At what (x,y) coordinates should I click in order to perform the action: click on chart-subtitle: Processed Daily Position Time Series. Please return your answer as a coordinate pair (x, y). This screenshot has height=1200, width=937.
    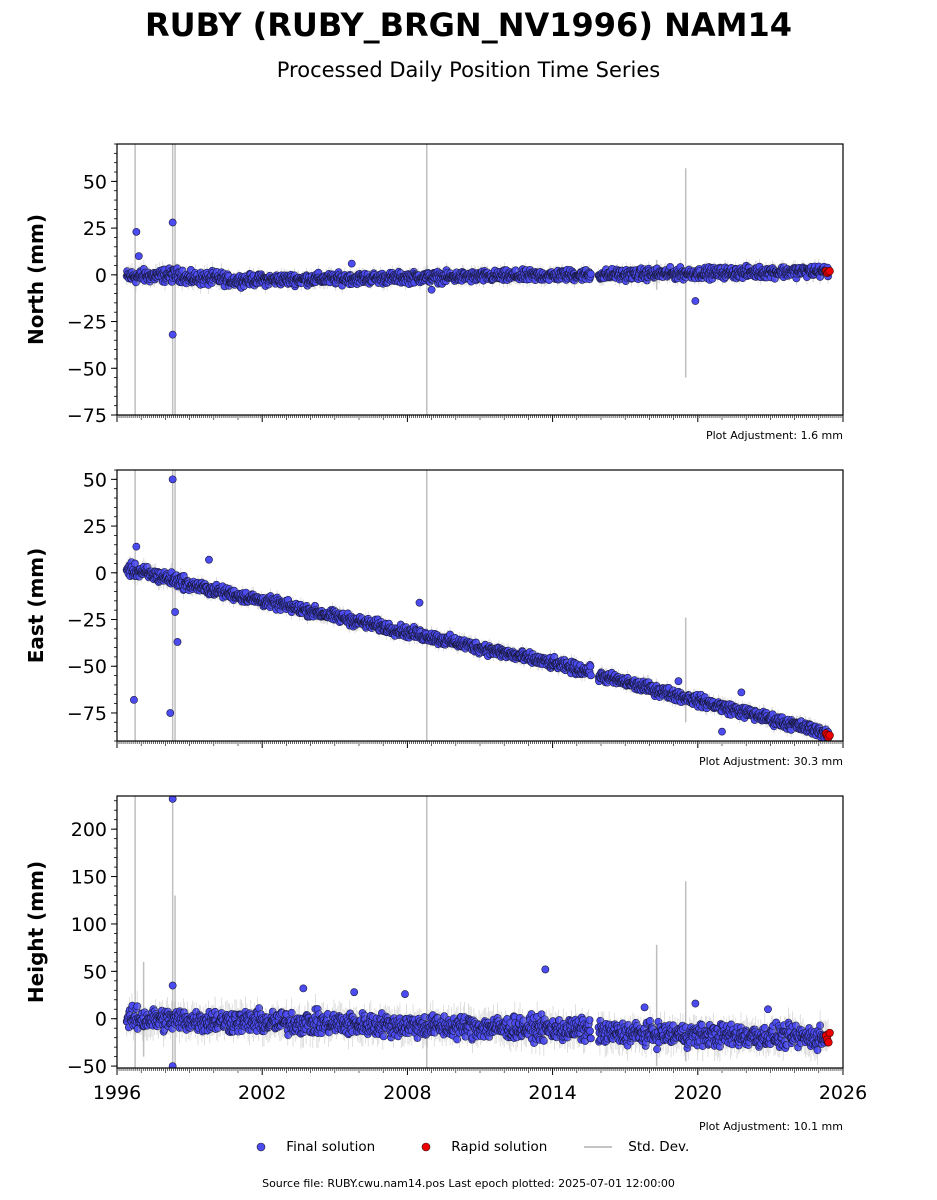
    Looking at the image, I should click on (468, 70).